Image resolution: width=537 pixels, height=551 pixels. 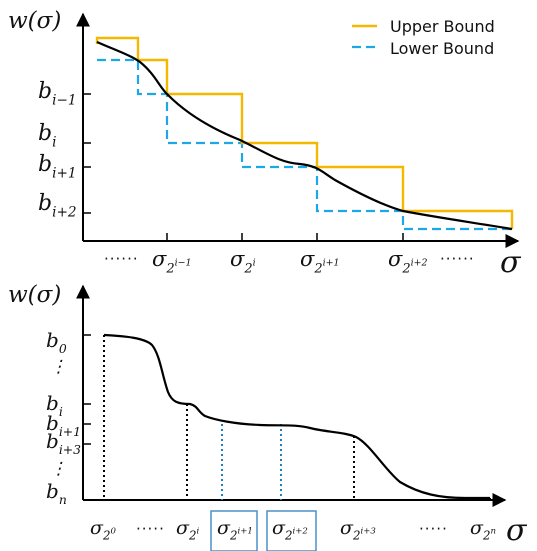 I want to click on bottom-x-label-4: σ2i+3, so click(x=358, y=530).